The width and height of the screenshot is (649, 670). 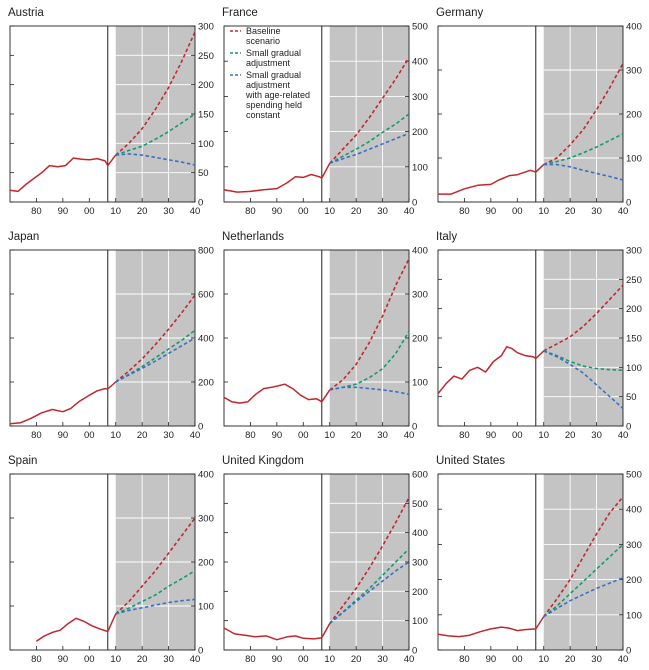 I want to click on panel-title: Austria, so click(x=26, y=13).